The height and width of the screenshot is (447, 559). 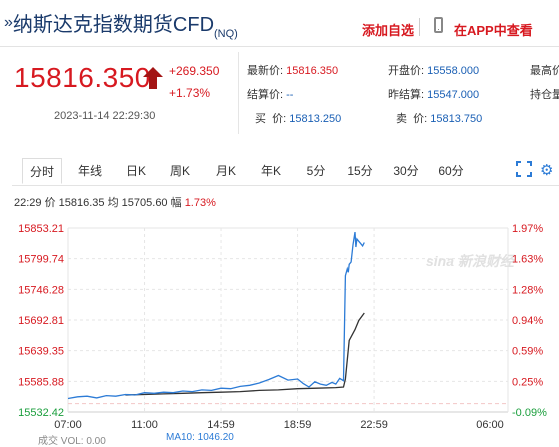 I want to click on y-axis-labels-right: 1.97% 1.63% 1.28% 0.94% 0.59% 0.25% -0.09%, so click(x=529, y=321).